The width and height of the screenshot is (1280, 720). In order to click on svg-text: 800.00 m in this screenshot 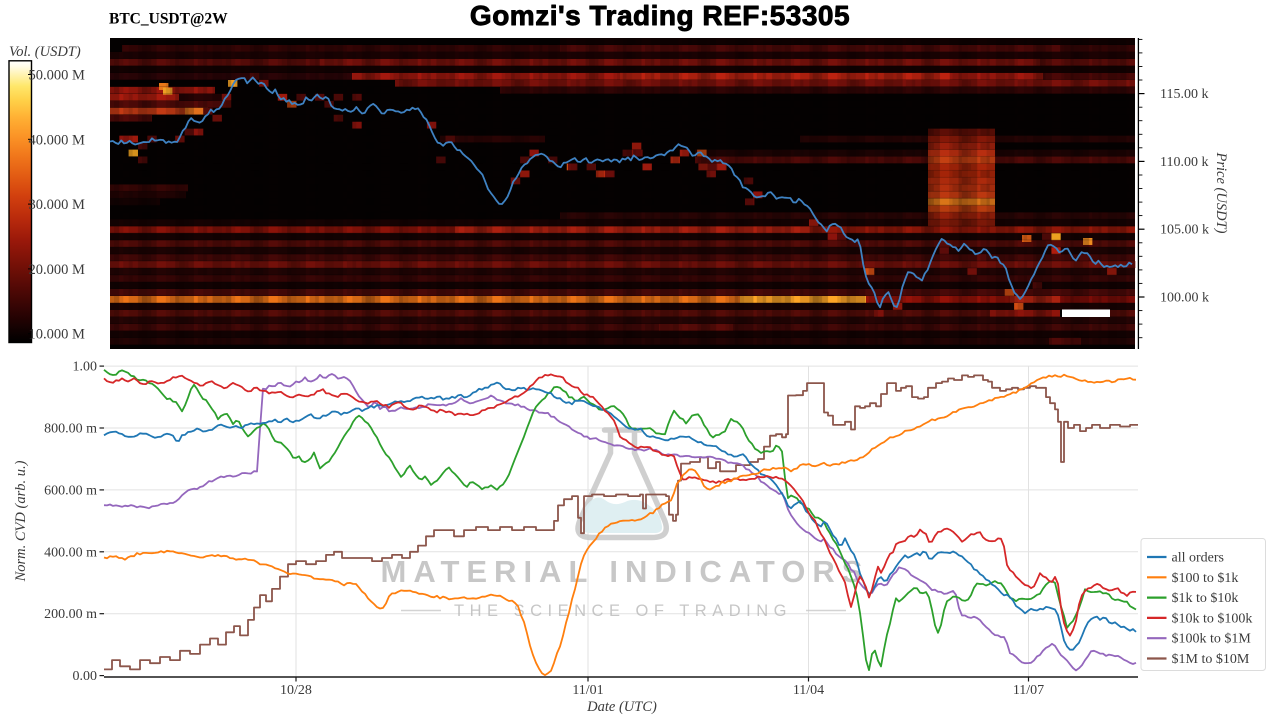, I will do `click(70, 429)`.